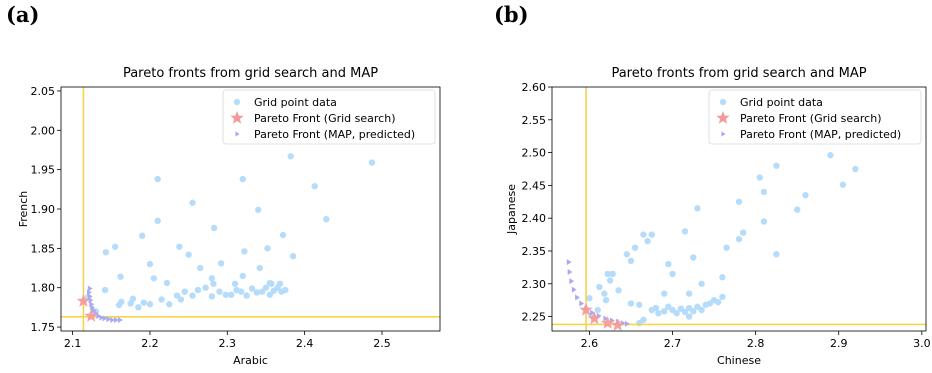 This screenshot has height=373, width=932. I want to click on chart-b-xtick-label: 2.6, so click(590, 343).